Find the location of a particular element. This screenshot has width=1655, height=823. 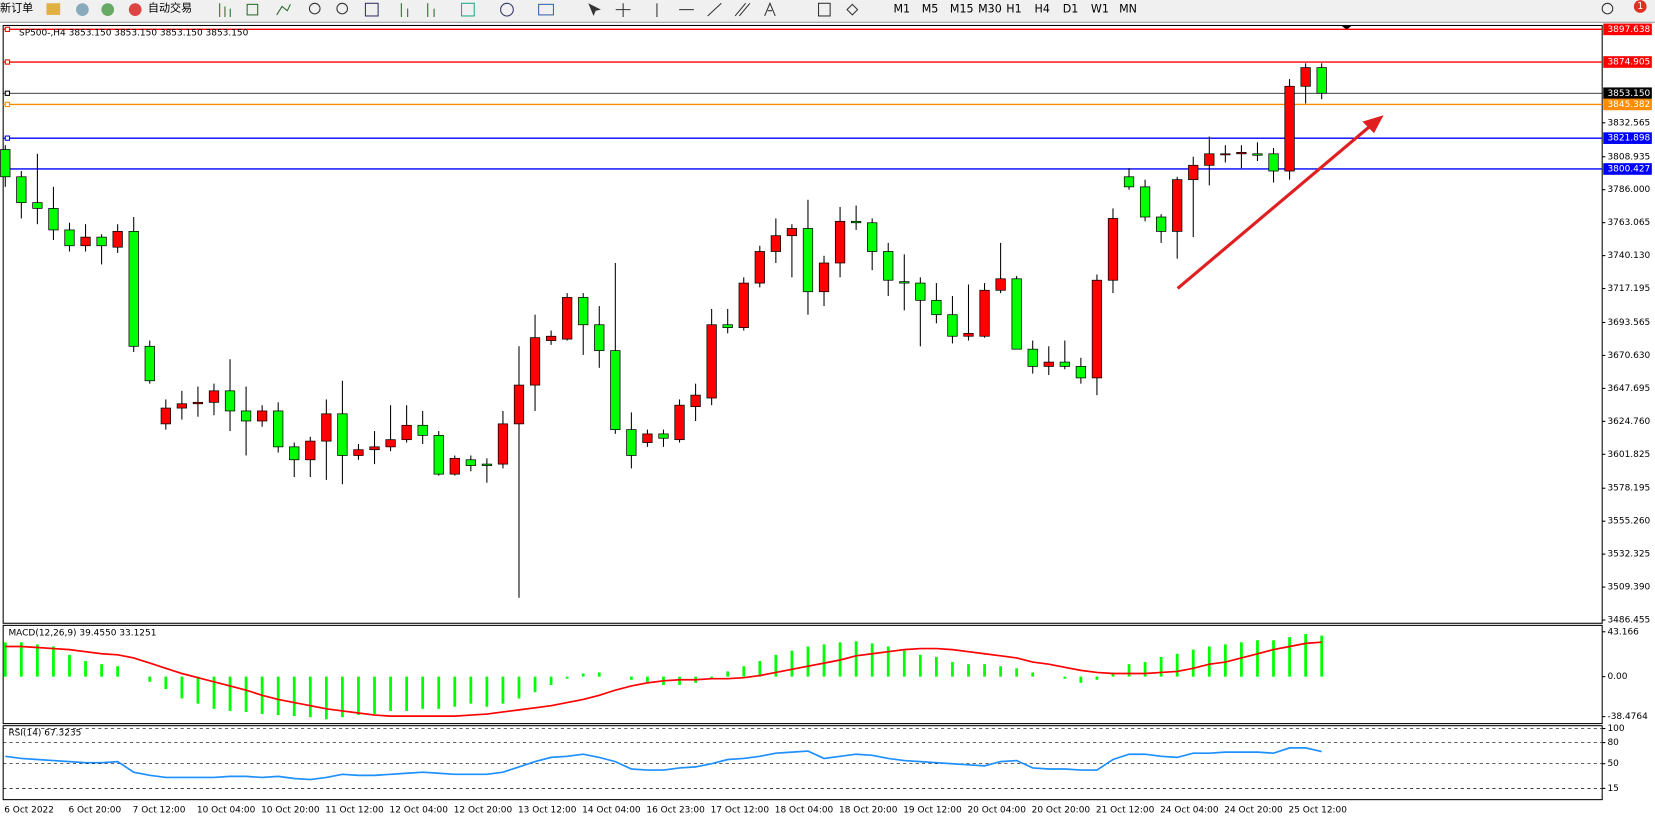

new-order-button: 新订单 is located at coordinates (16, 8).